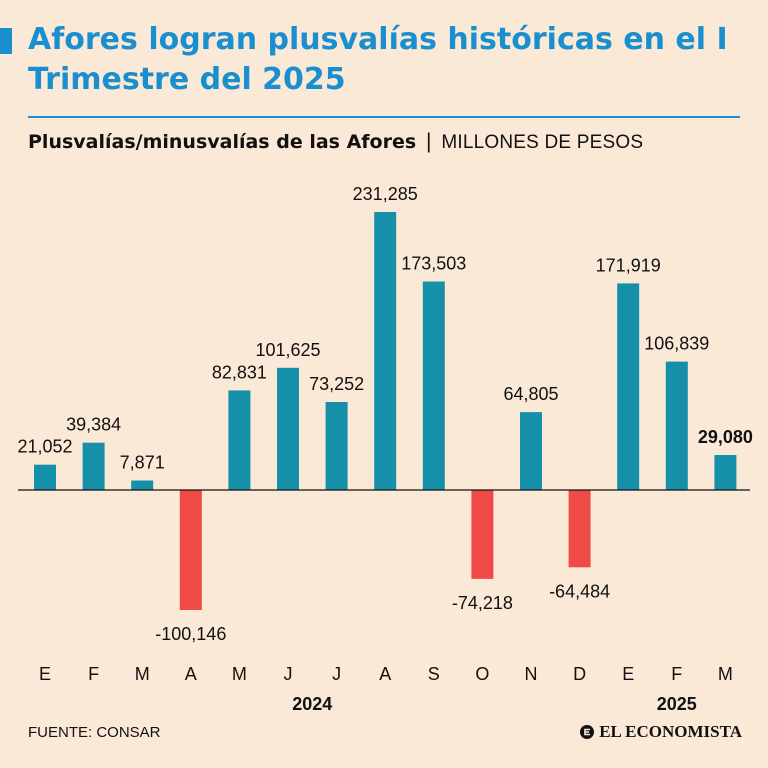 The height and width of the screenshot is (768, 768). Describe the element at coordinates (6, 41) in the screenshot. I see `title-accent-block` at that location.